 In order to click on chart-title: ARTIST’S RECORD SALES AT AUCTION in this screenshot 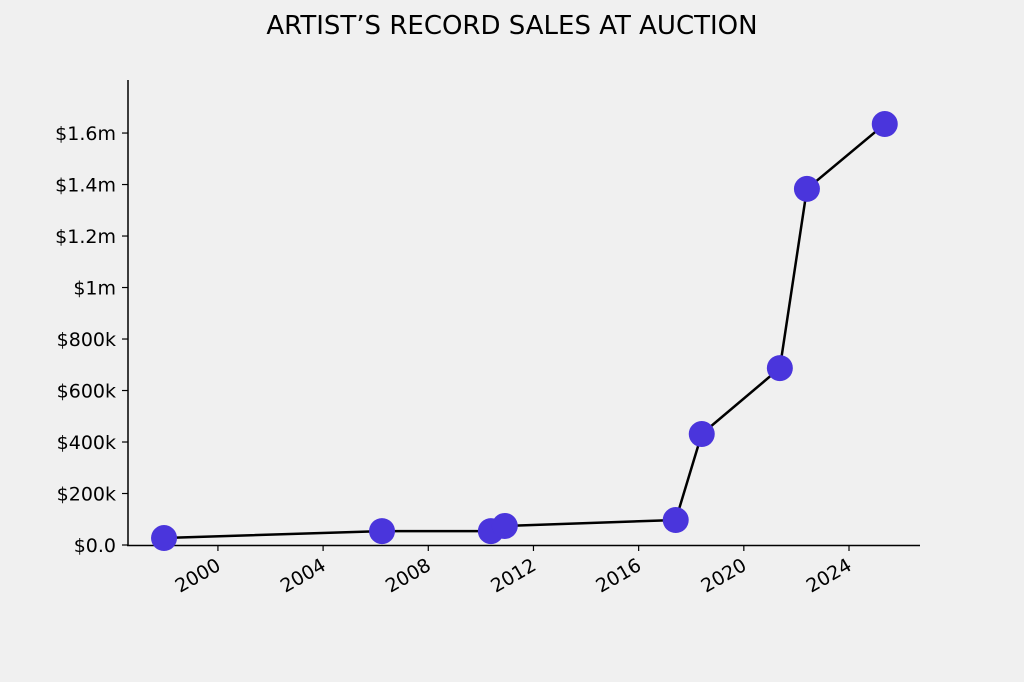, I will do `click(511, 26)`.